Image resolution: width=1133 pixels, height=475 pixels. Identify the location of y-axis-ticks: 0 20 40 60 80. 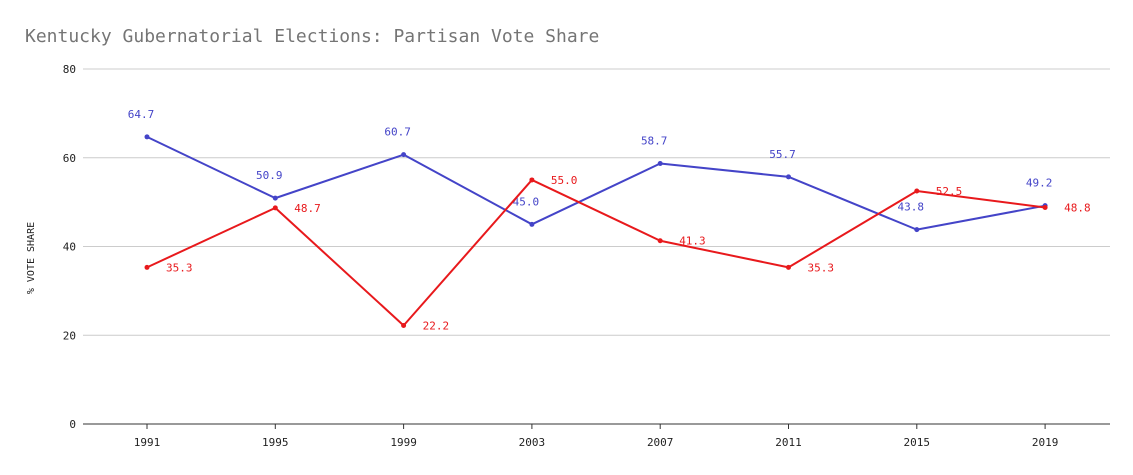
(69, 247).